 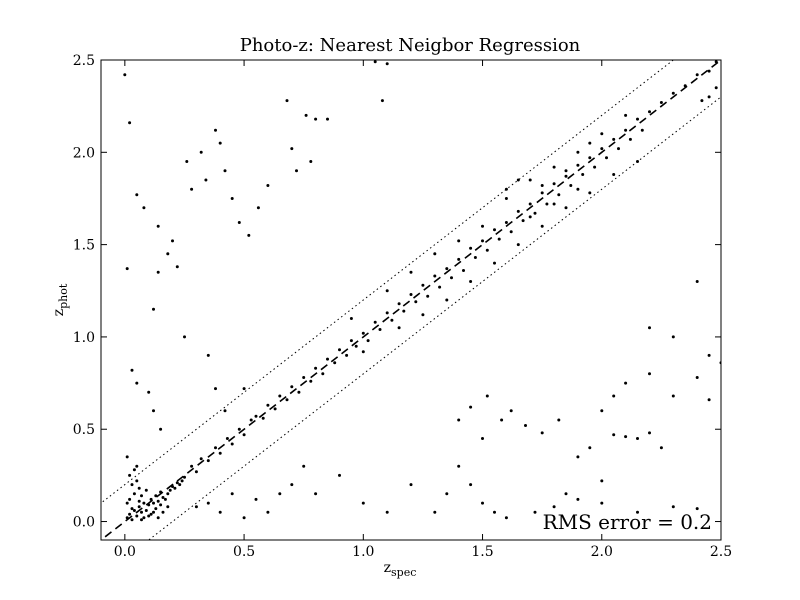 What do you see at coordinates (84, 292) in the screenshot?
I see `y-tick-labels: 0.0 0.5 1.0 1.5 2.0 2.5` at bounding box center [84, 292].